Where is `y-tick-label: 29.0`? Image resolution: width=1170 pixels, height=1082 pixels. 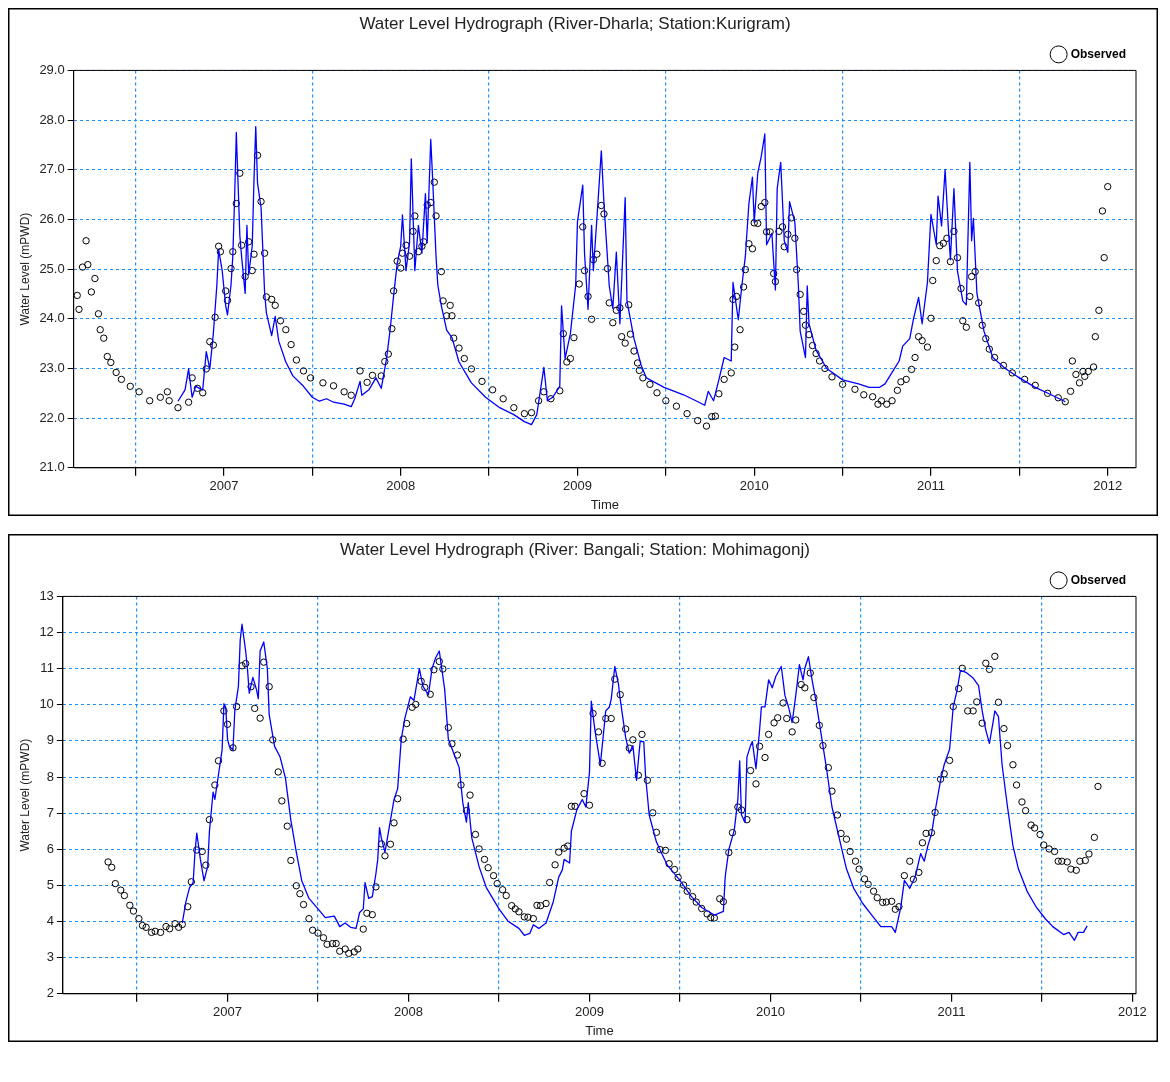 y-tick-label: 29.0 is located at coordinates (52, 69).